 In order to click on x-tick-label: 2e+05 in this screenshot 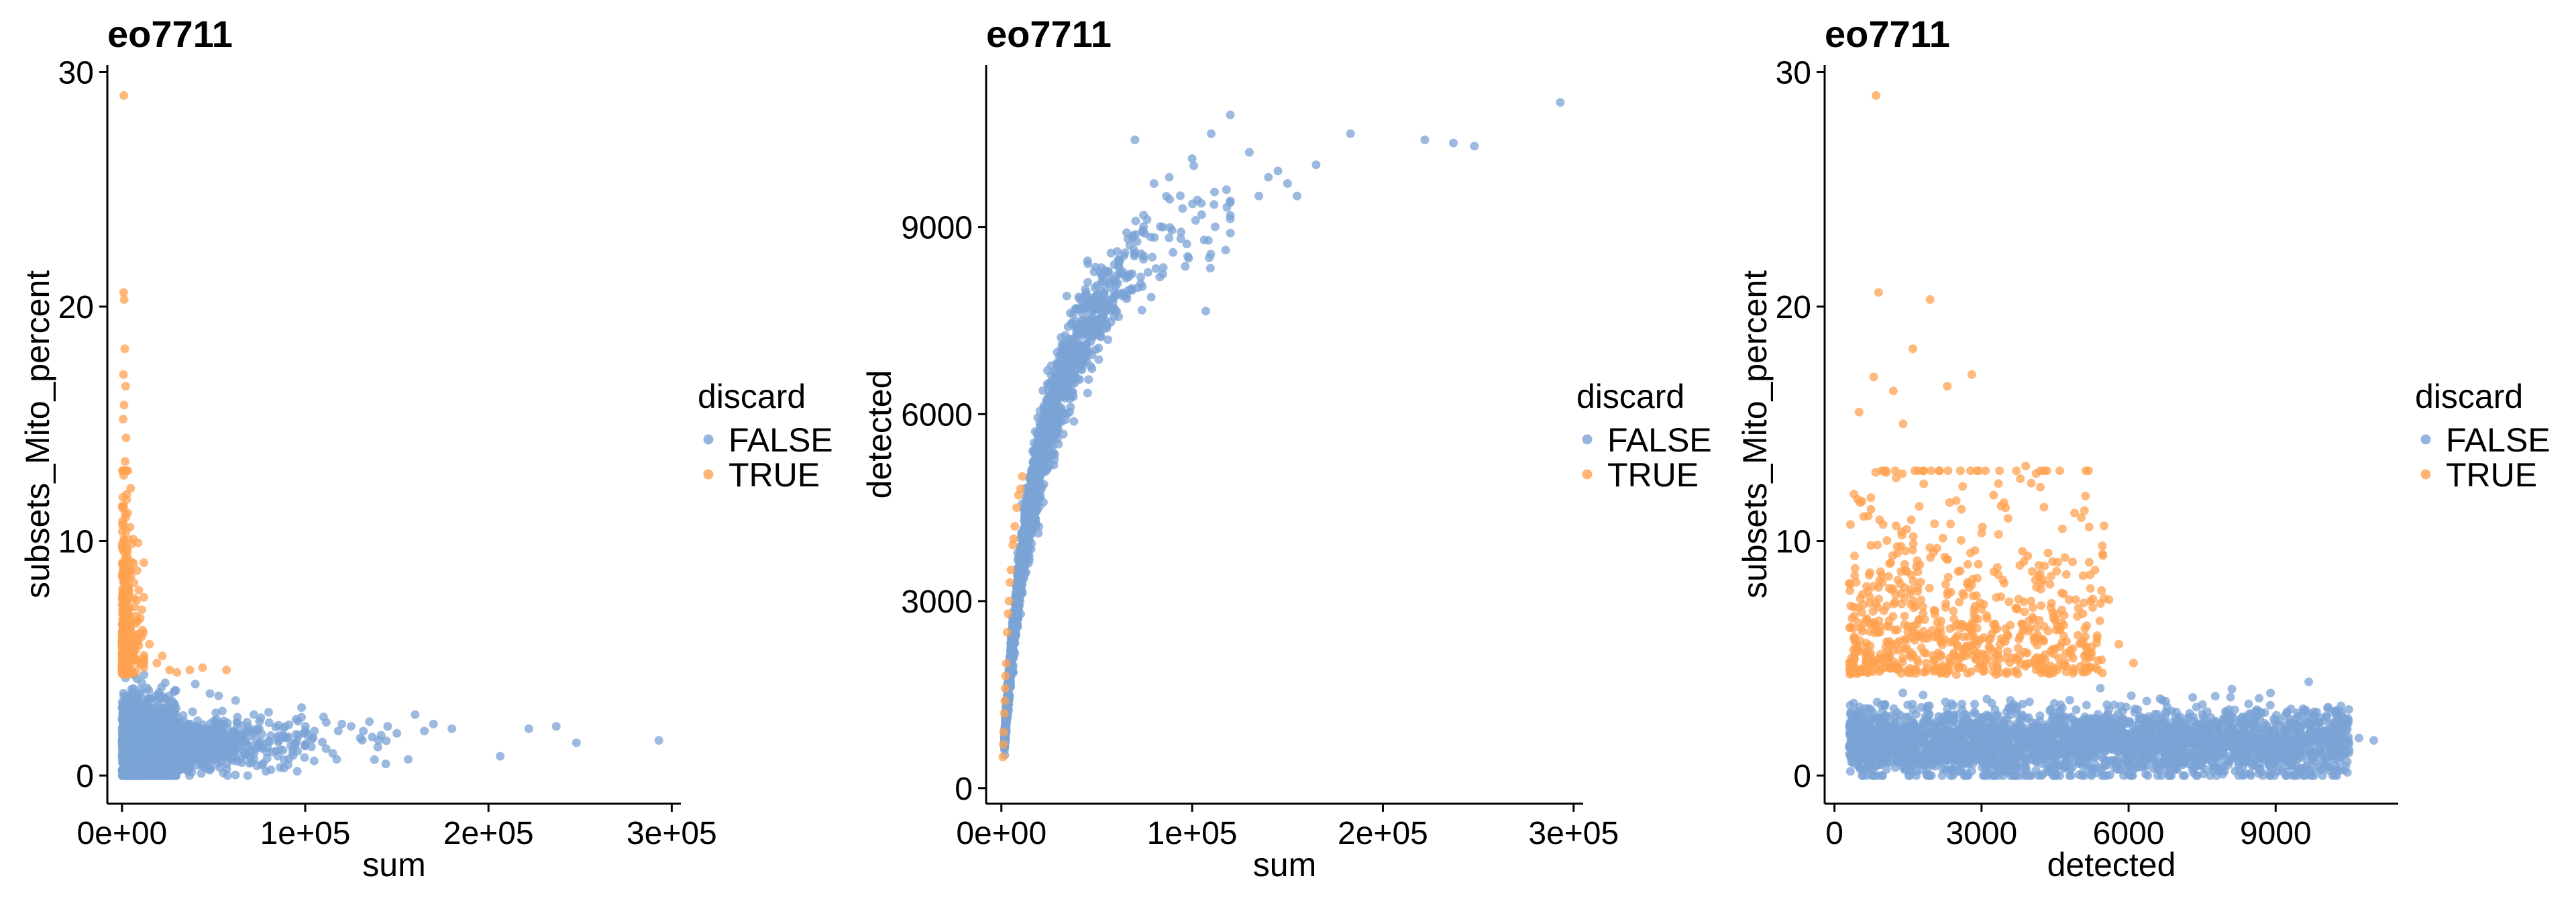, I will do `click(1383, 833)`.